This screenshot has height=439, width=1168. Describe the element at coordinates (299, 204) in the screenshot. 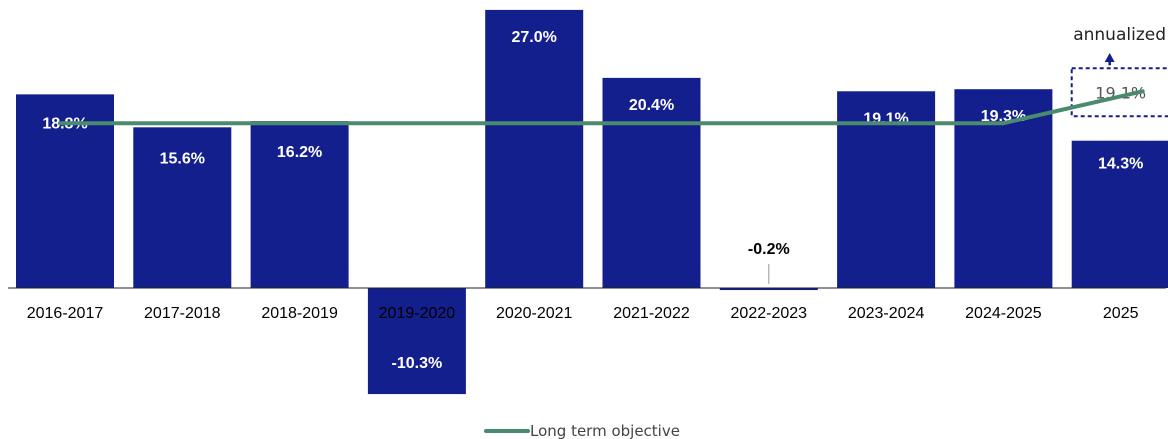

I see `bar-2018-2019` at that location.